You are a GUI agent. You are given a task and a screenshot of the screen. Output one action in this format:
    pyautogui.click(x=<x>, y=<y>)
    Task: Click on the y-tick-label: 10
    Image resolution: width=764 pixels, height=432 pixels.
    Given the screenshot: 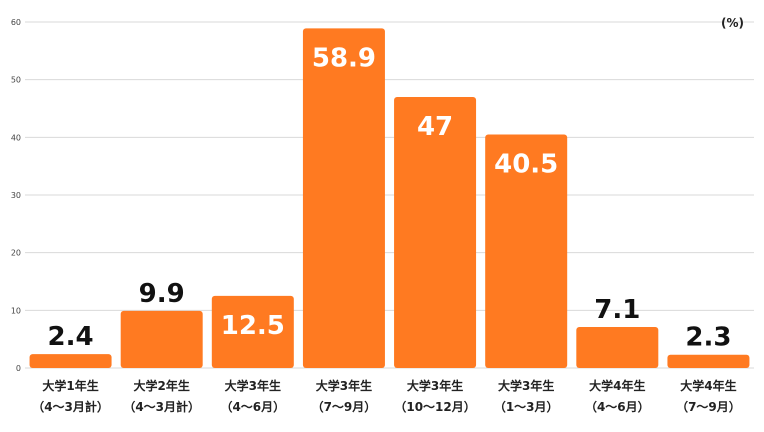 What is the action you would take?
    pyautogui.click(x=16, y=310)
    